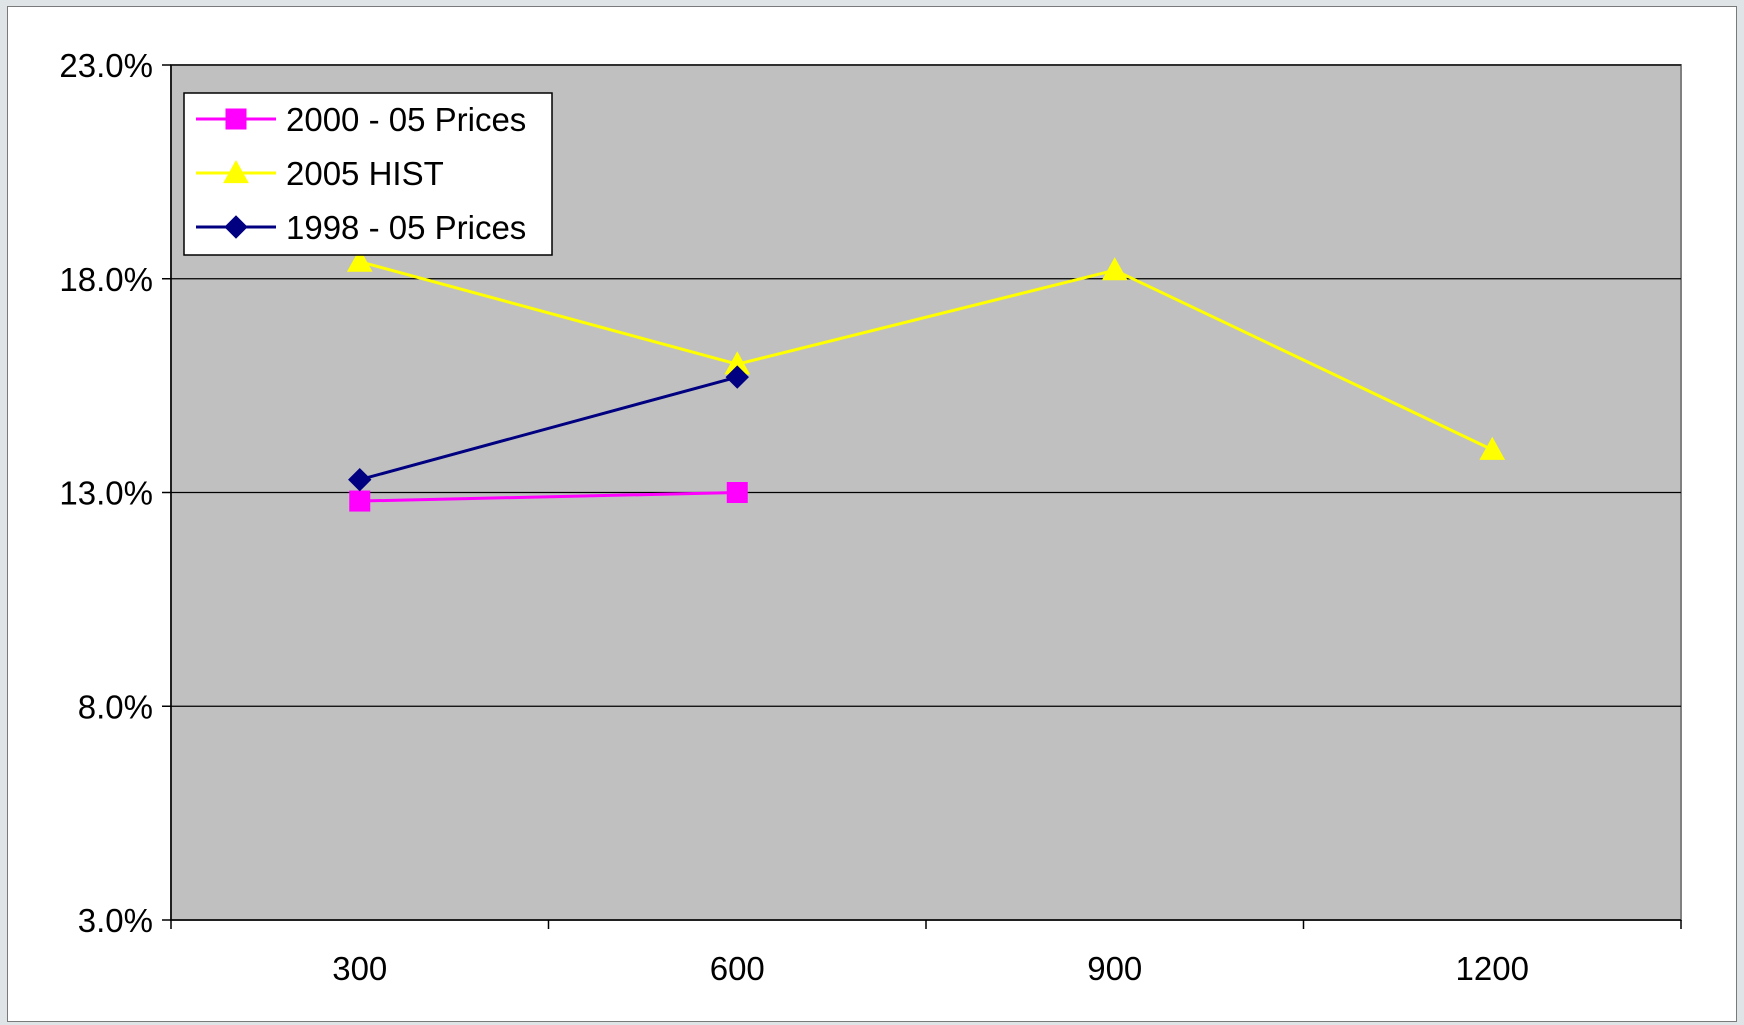 This screenshot has width=1744, height=1025. What do you see at coordinates (106, 279) in the screenshot?
I see `y-tick-label: 18.0%` at bounding box center [106, 279].